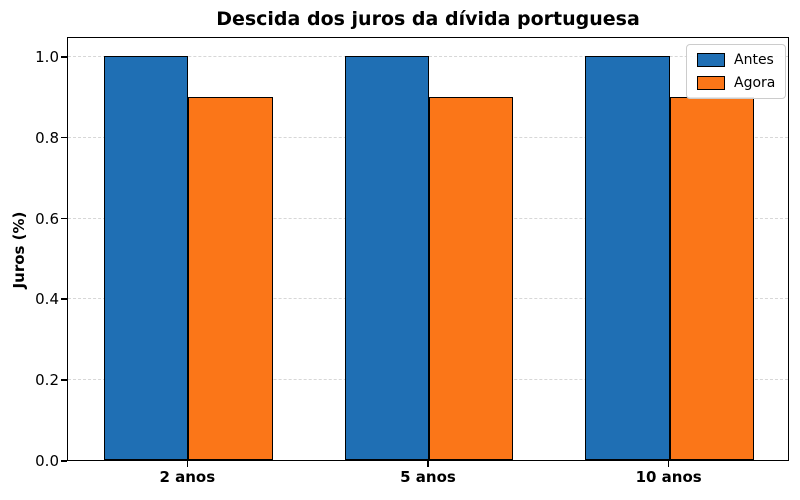 Image resolution: width=800 pixels, height=500 pixels. What do you see at coordinates (736, 71) in the screenshot?
I see `legend: Antes Agora` at bounding box center [736, 71].